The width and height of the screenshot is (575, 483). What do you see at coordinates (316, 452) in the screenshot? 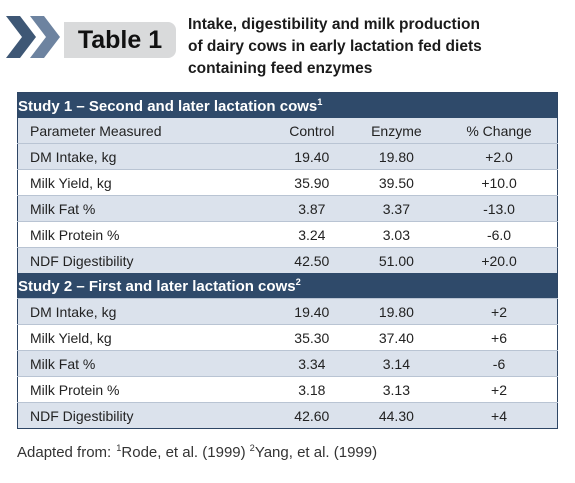
I see `footnote-ref: Yang, et al. (1999)` at bounding box center [316, 452].